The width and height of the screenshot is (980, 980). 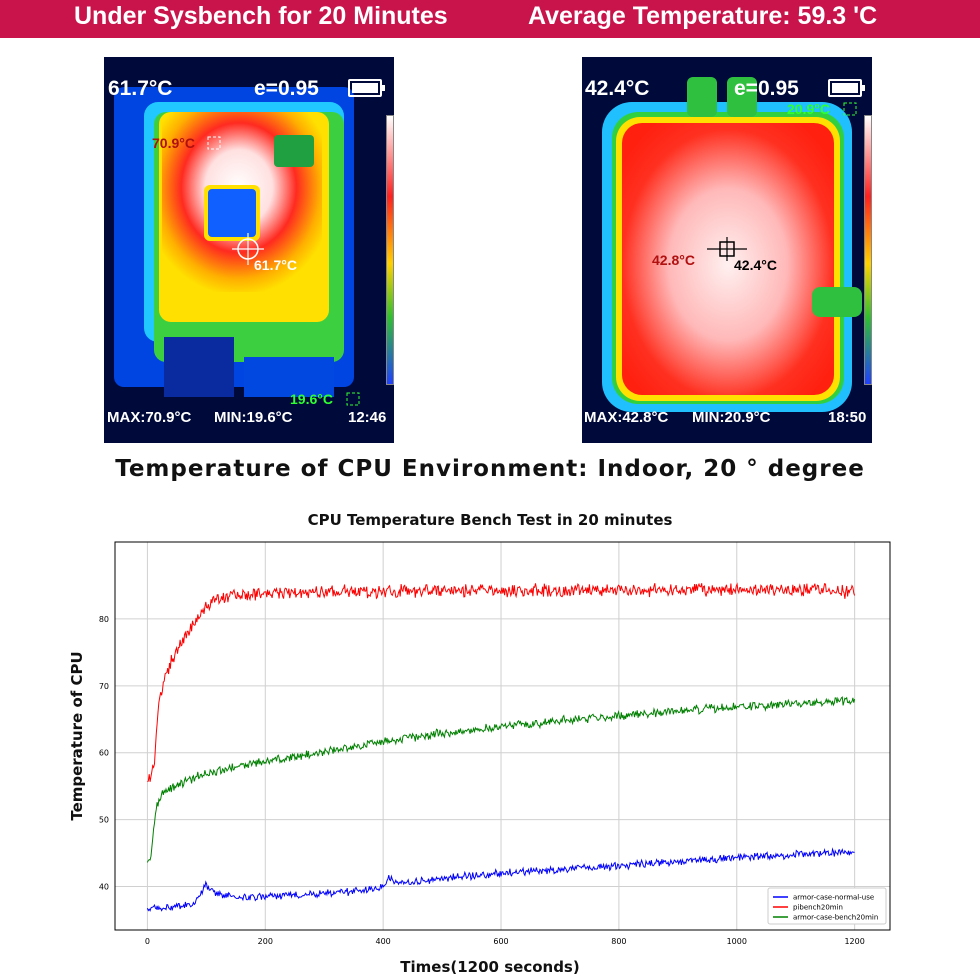 What do you see at coordinates (147, 941) in the screenshot?
I see `x-tick-label: 0` at bounding box center [147, 941].